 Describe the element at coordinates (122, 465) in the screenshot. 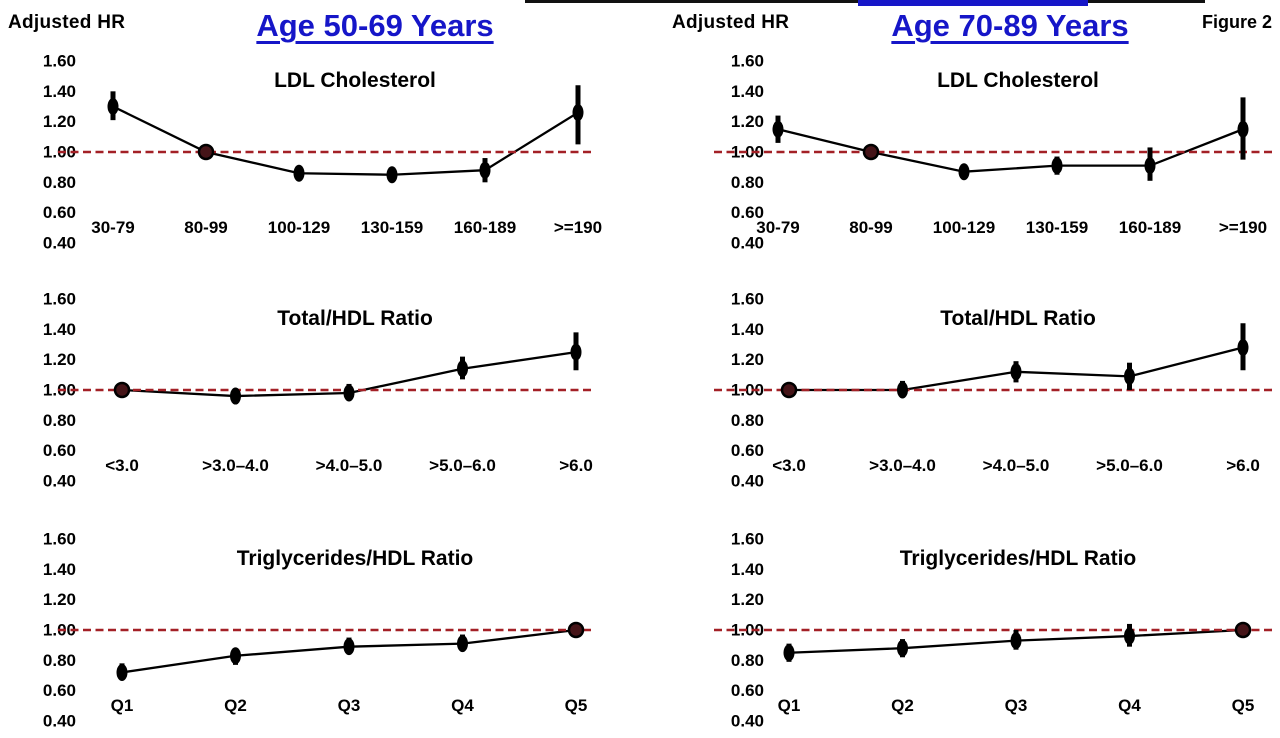

I see `category-label: <3.0` at that location.